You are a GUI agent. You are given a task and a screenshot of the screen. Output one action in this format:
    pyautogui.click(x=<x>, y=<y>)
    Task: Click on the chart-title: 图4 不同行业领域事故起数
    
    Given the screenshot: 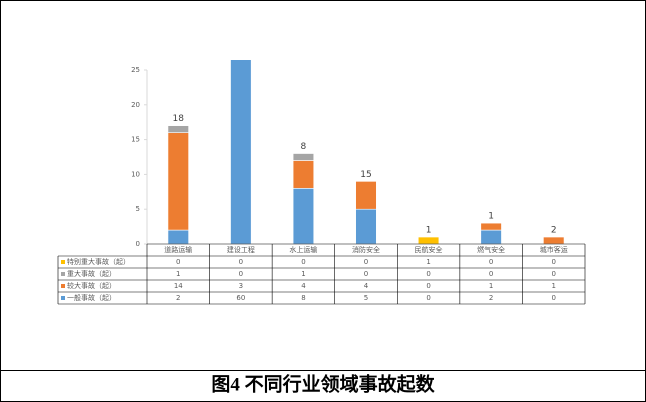 What is the action you would take?
    pyautogui.click(x=323, y=383)
    